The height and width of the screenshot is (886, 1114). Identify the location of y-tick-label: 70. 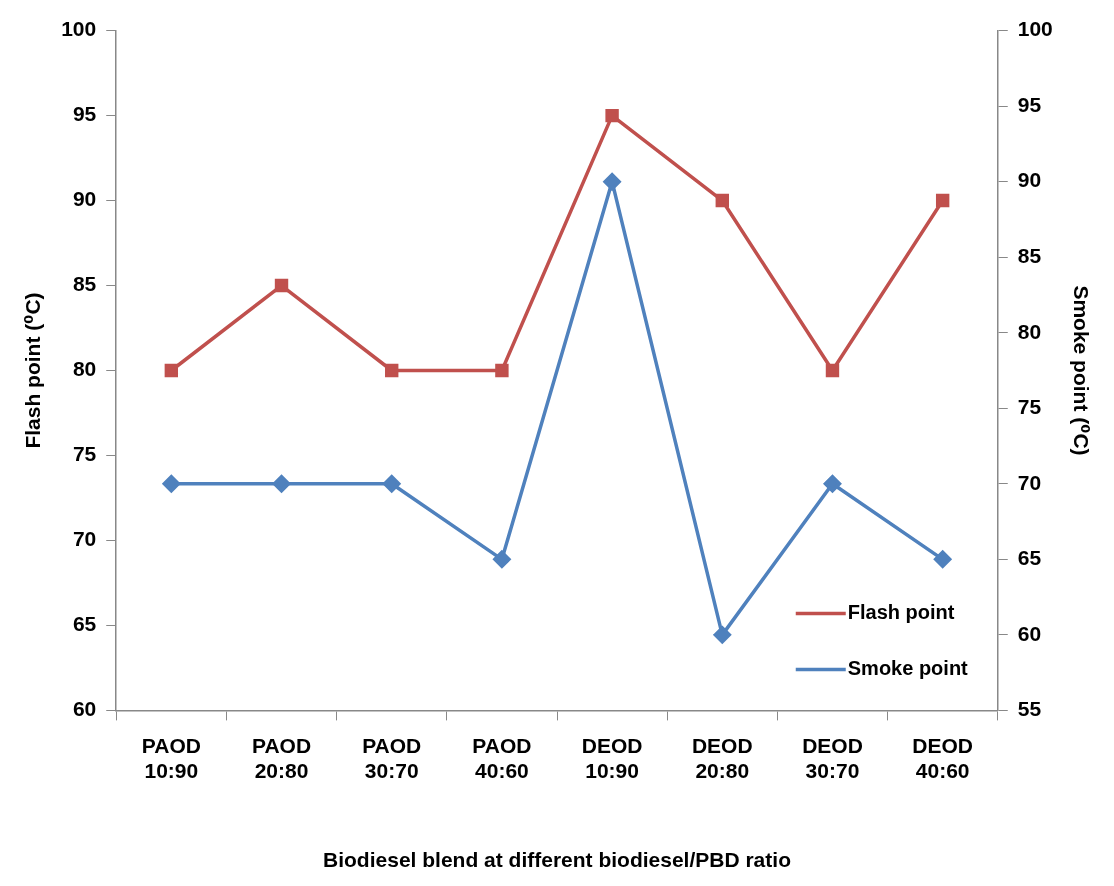
(84, 539).